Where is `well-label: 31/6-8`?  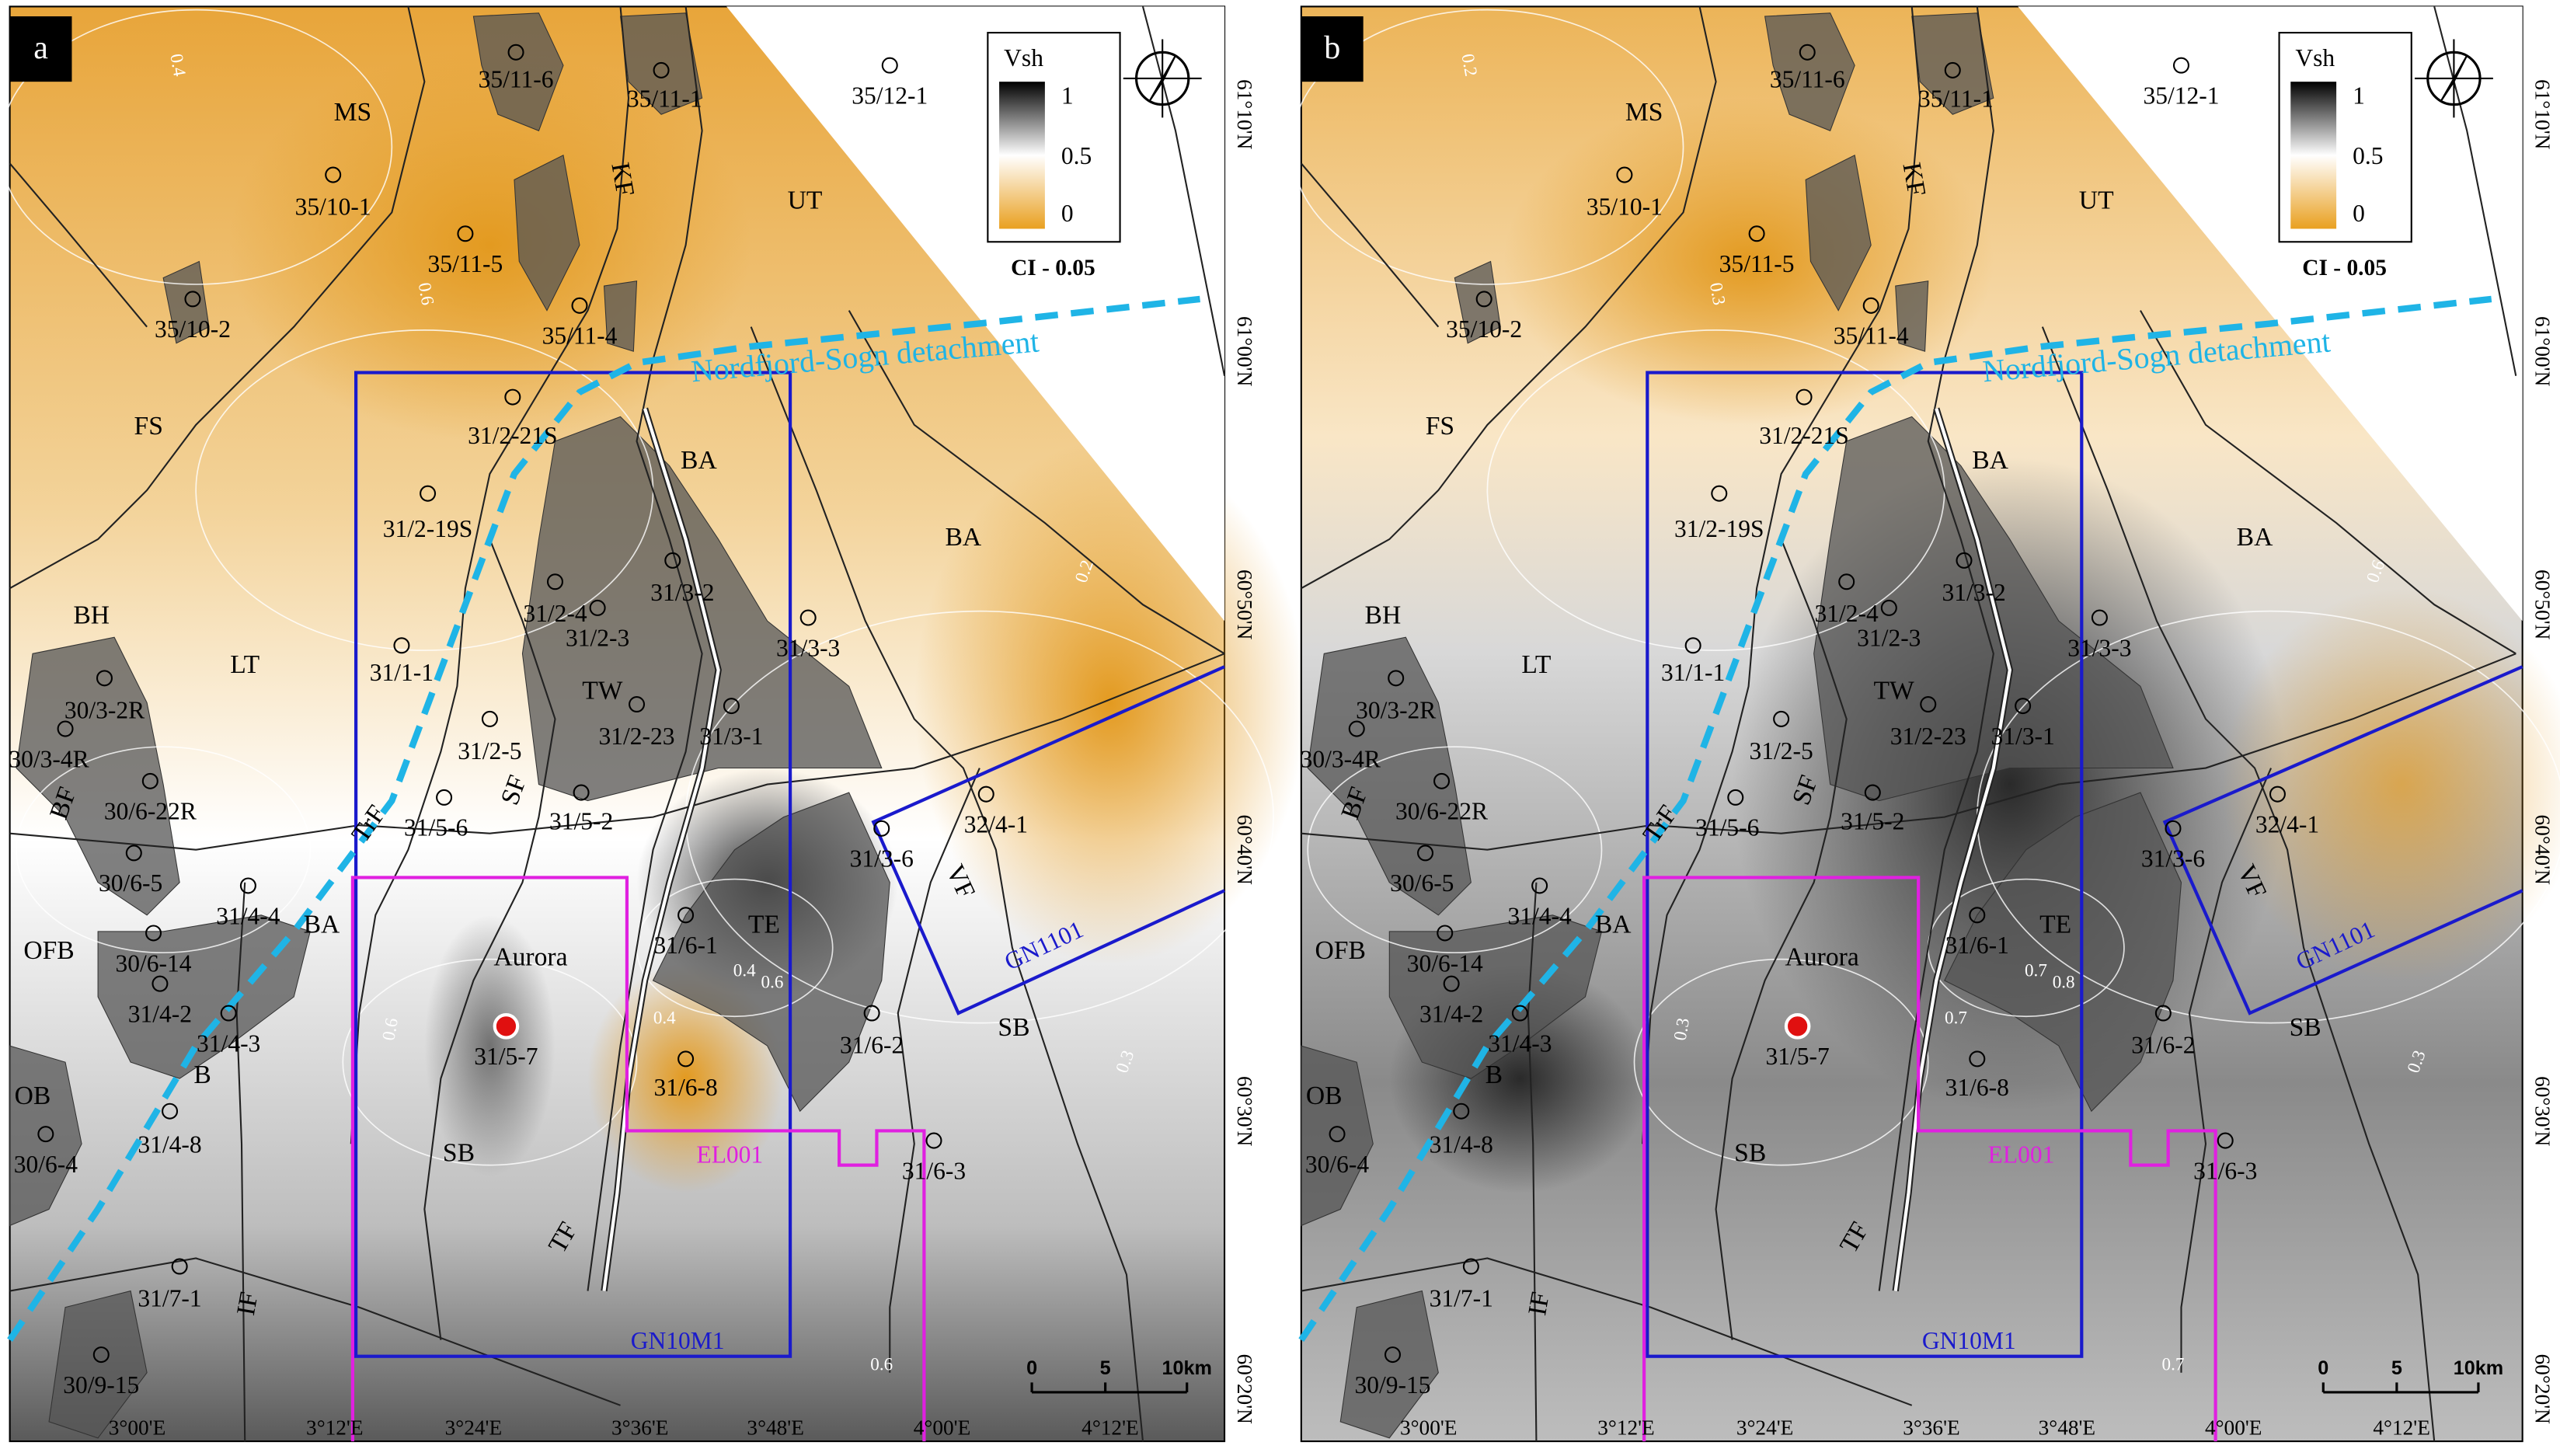
well-label: 31/6-8 is located at coordinates (1977, 1088).